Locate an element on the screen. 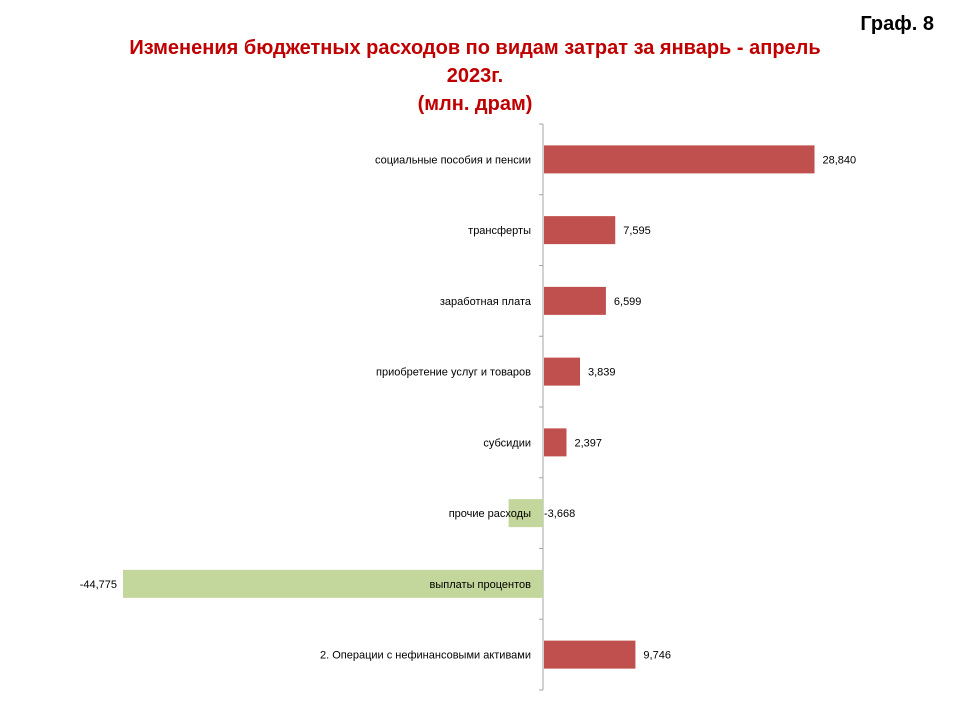 The image size is (960, 720). value-label: 2,397 is located at coordinates (588, 443).